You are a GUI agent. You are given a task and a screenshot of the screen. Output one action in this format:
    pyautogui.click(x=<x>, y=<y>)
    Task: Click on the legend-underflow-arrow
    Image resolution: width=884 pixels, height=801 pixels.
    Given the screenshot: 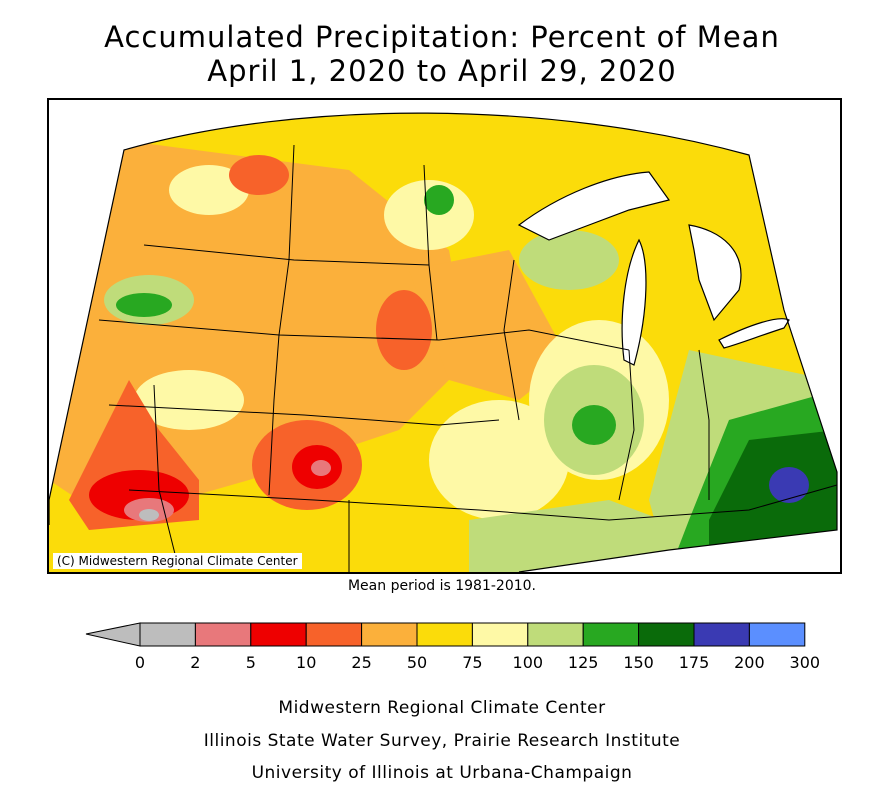 What is the action you would take?
    pyautogui.click(x=113, y=634)
    